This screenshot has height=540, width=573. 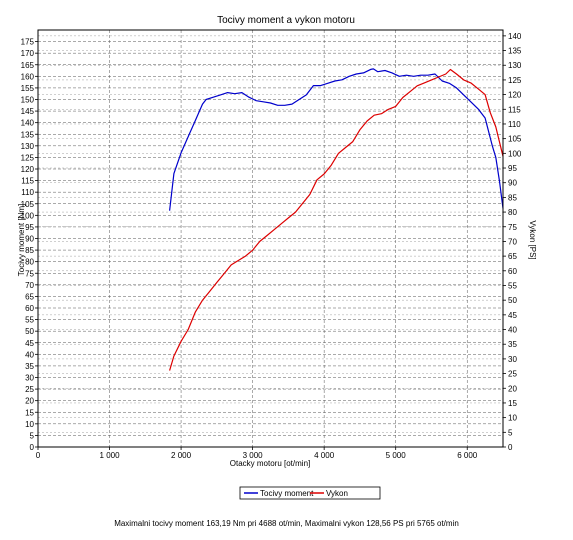 I want to click on y-right-tick-label: 115, so click(x=514, y=109).